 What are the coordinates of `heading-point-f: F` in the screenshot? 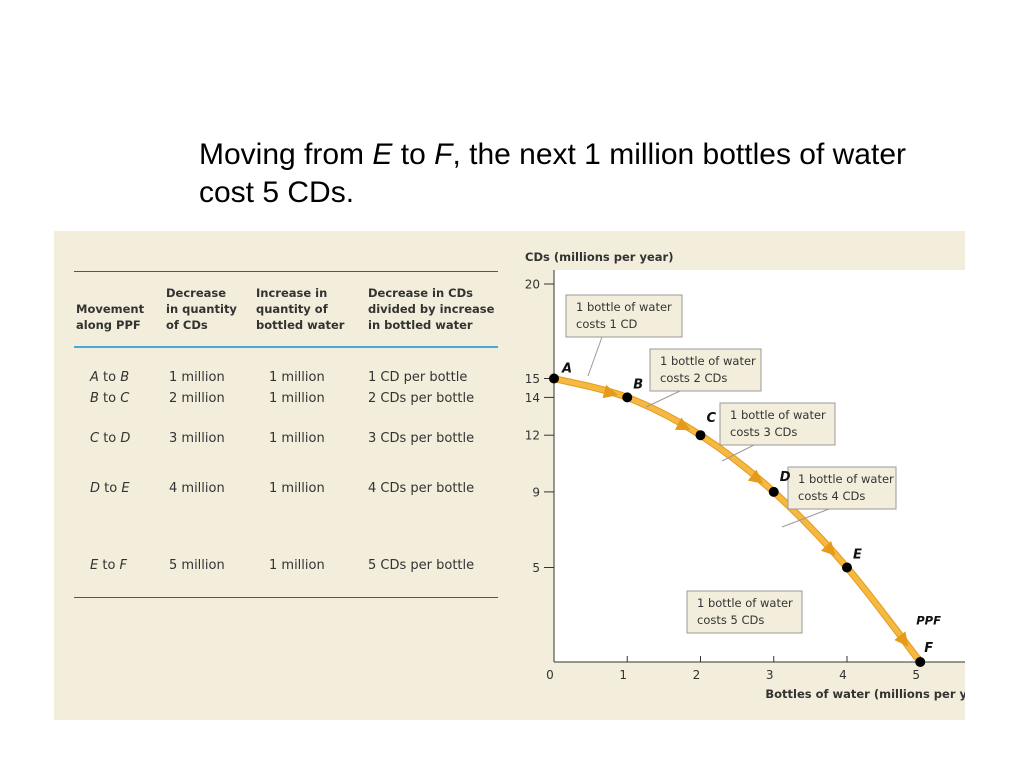 It's located at (443, 154).